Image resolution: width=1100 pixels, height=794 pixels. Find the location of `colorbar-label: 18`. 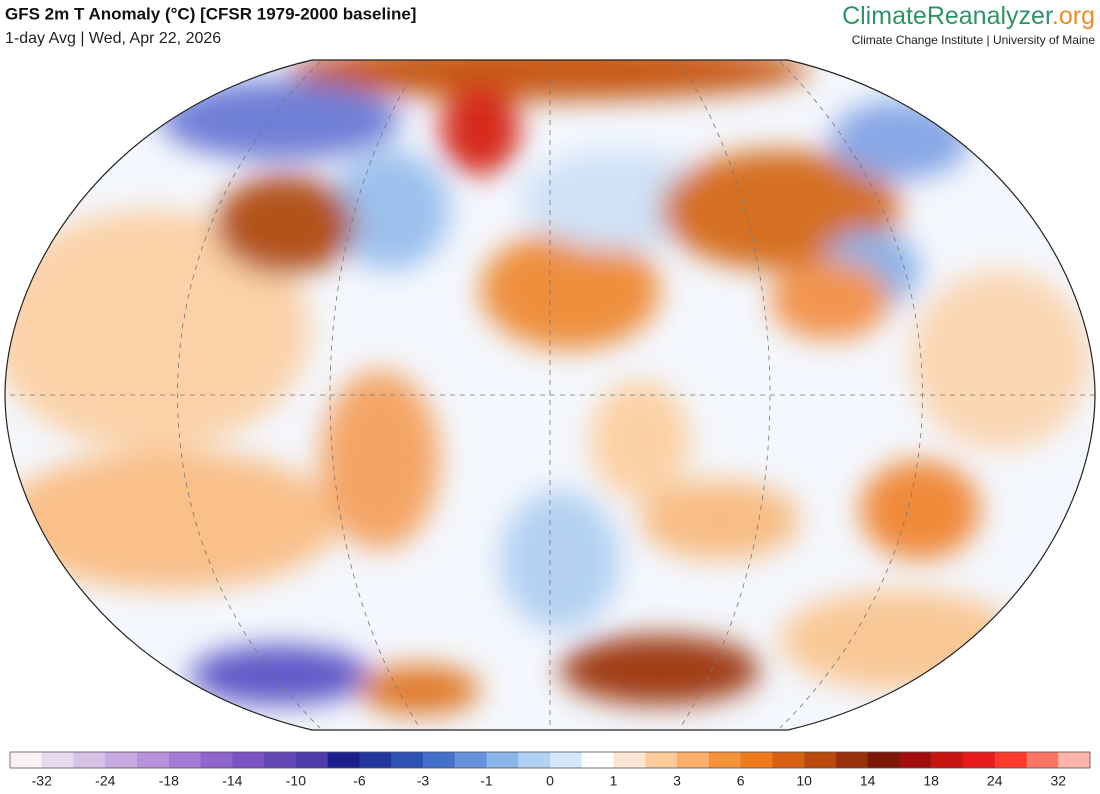

colorbar-label: 18 is located at coordinates (931, 781).